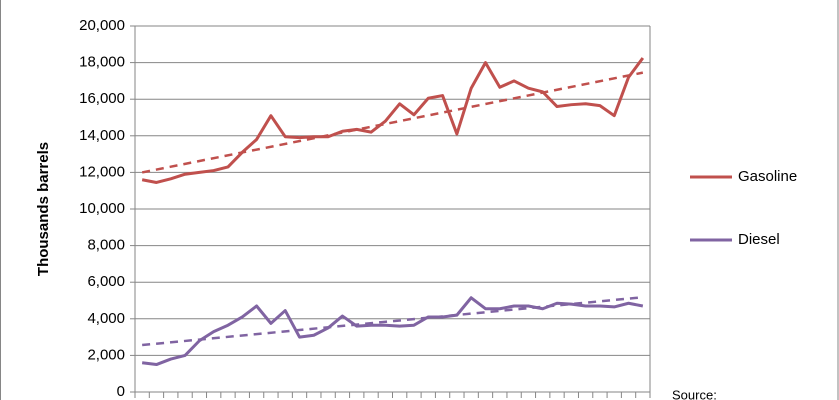 The image size is (839, 400). Describe the element at coordinates (106, 245) in the screenshot. I see `y-tick-label: 8,000` at that location.